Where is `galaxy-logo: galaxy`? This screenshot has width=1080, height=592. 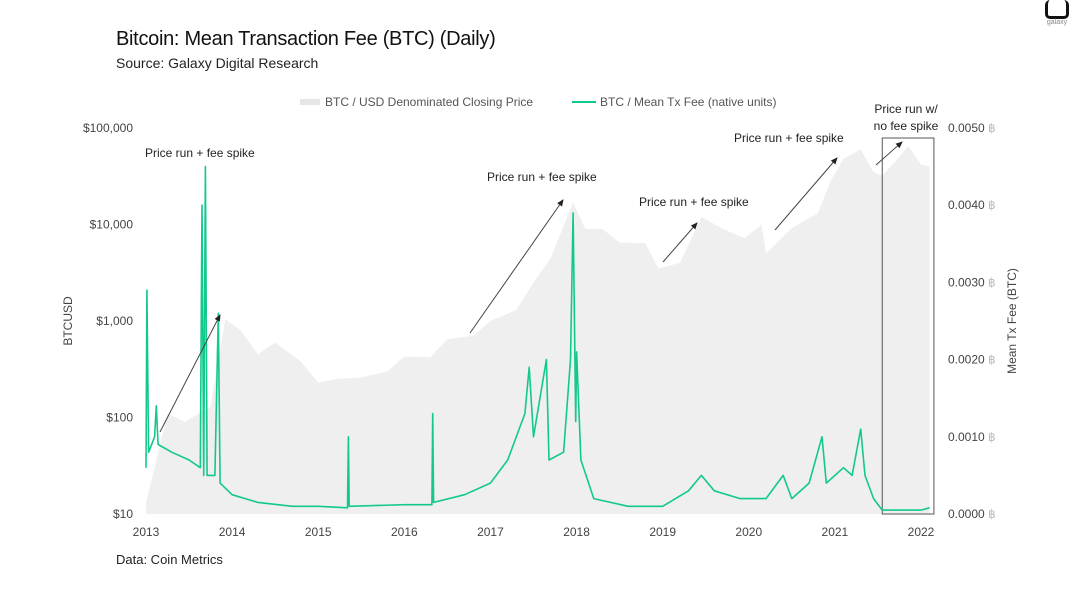 galaxy-logo: galaxy is located at coordinates (1057, 13).